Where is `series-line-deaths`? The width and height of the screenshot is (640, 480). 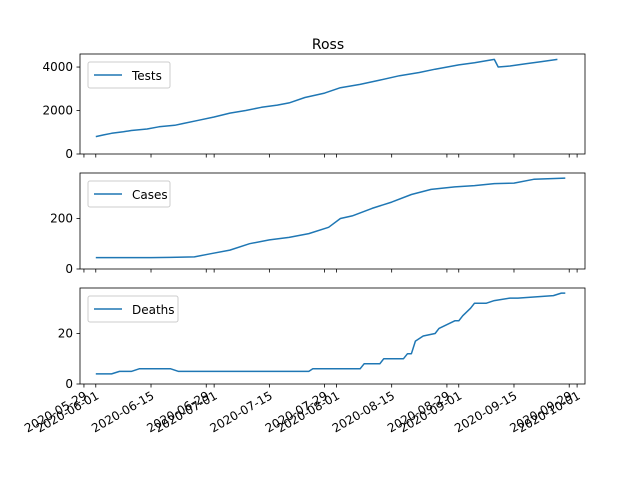
series-line-deaths is located at coordinates (330, 333).